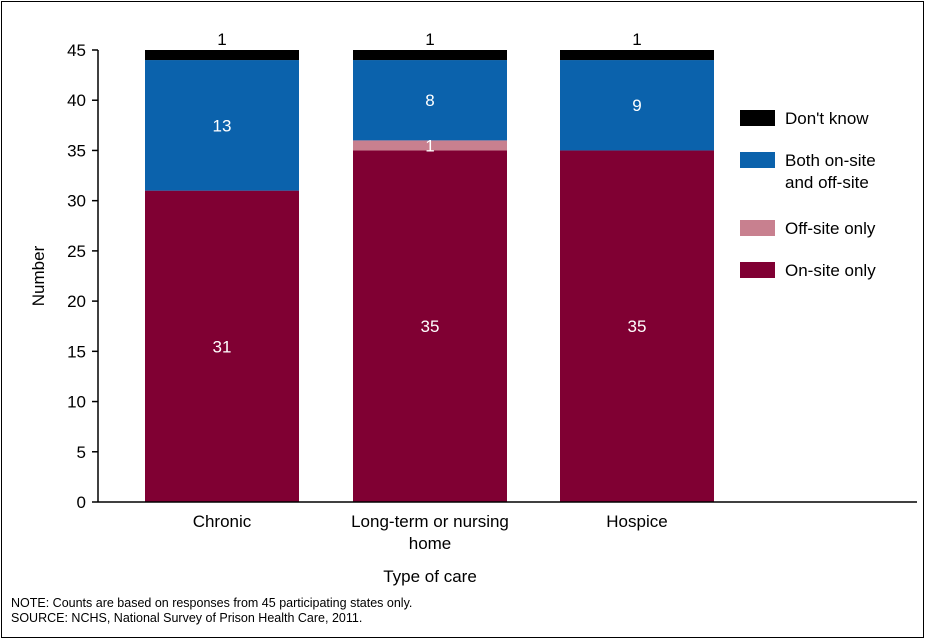  I want to click on data-label-3-3: 1, so click(636, 39).